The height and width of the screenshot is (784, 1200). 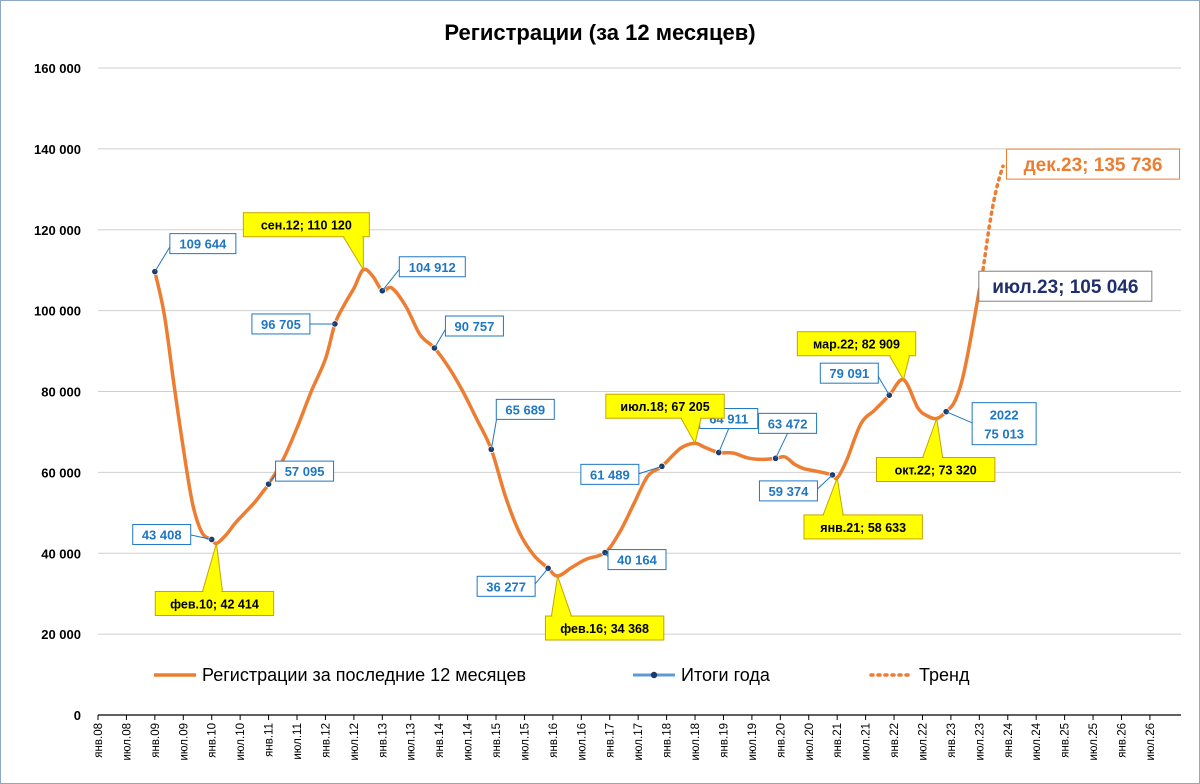 What do you see at coordinates (61, 392) in the screenshot?
I see `y-tick-label: 80 000` at bounding box center [61, 392].